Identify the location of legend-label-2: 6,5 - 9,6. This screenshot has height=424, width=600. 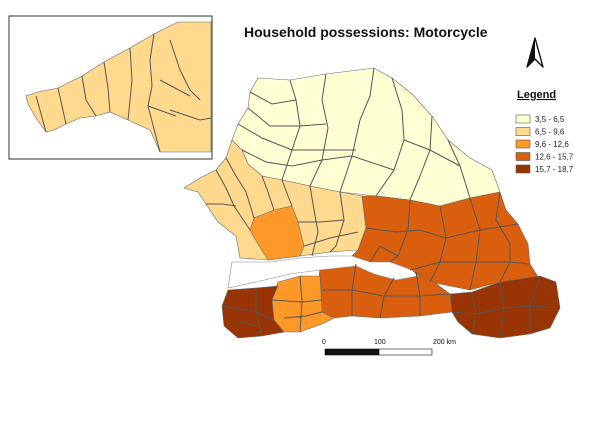
(550, 132).